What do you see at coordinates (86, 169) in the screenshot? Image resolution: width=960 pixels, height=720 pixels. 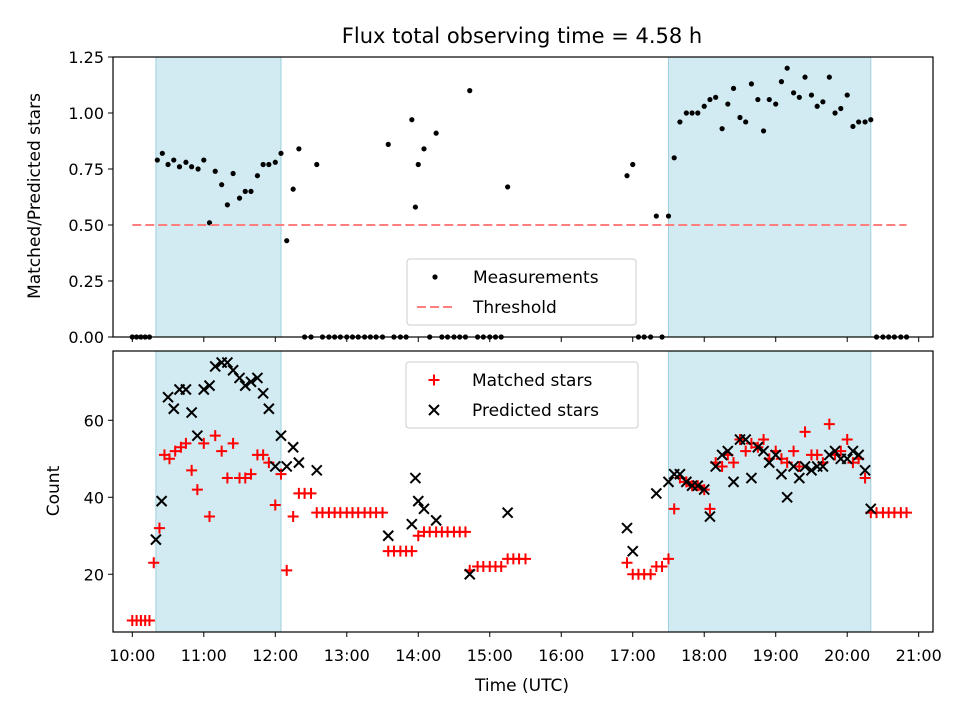 I see `y-tick-label: 0.75` at bounding box center [86, 169].